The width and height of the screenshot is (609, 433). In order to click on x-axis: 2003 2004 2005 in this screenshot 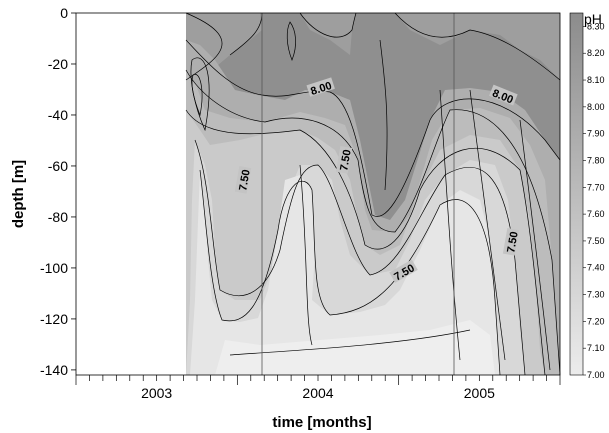, I will do `click(318, 388)`.